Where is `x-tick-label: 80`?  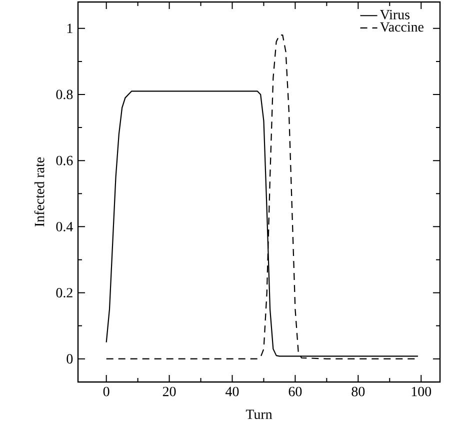
x-tick-label: 80 is located at coordinates (358, 391).